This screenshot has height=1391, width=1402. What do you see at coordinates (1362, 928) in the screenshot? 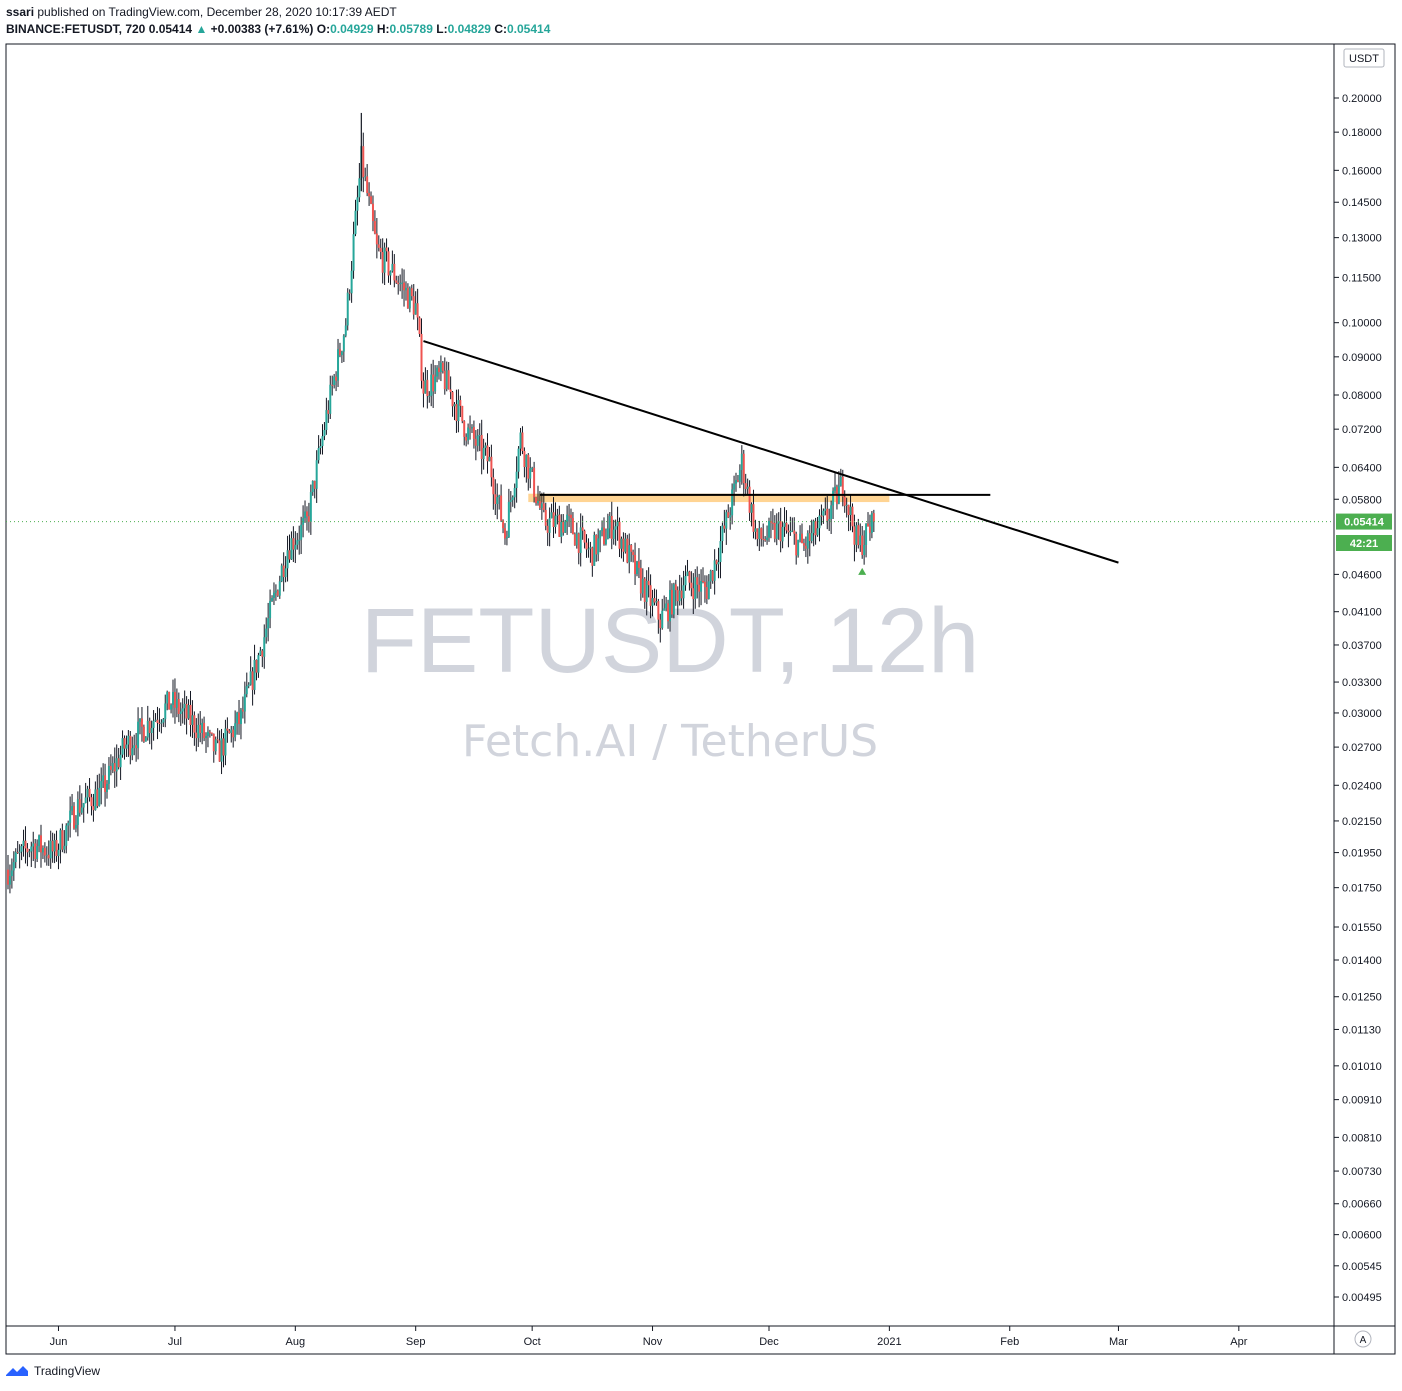
I see `y-tick-label: 0.01550` at bounding box center [1362, 928].